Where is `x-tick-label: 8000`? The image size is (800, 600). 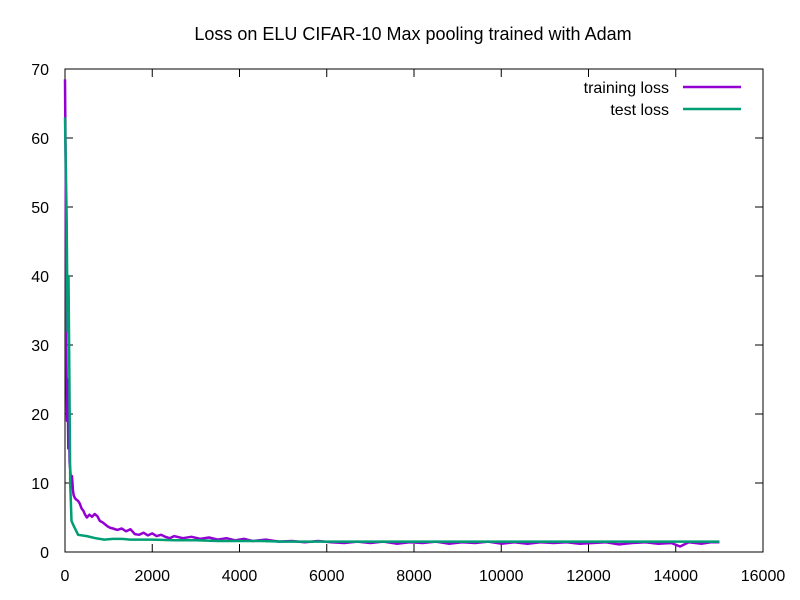 x-tick-label: 8000 is located at coordinates (414, 576).